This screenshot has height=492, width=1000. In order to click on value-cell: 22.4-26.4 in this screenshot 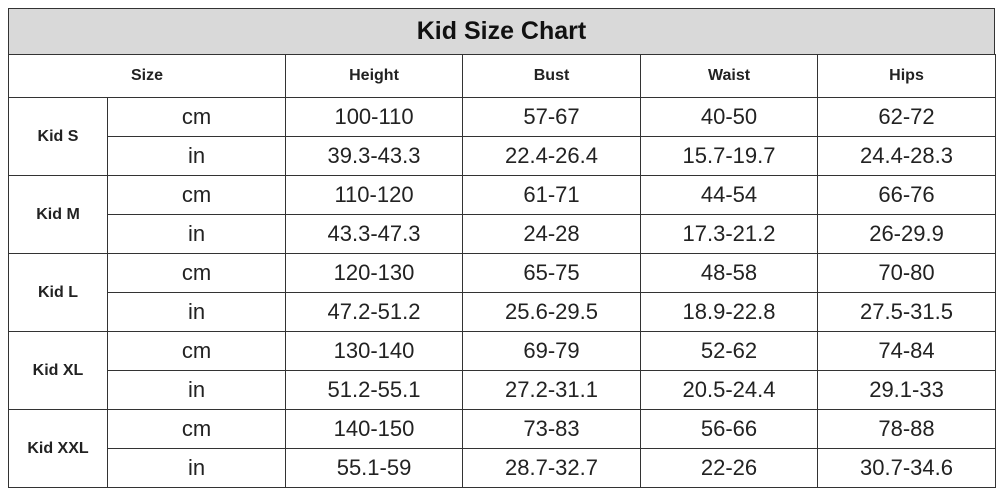, I will do `click(552, 156)`.